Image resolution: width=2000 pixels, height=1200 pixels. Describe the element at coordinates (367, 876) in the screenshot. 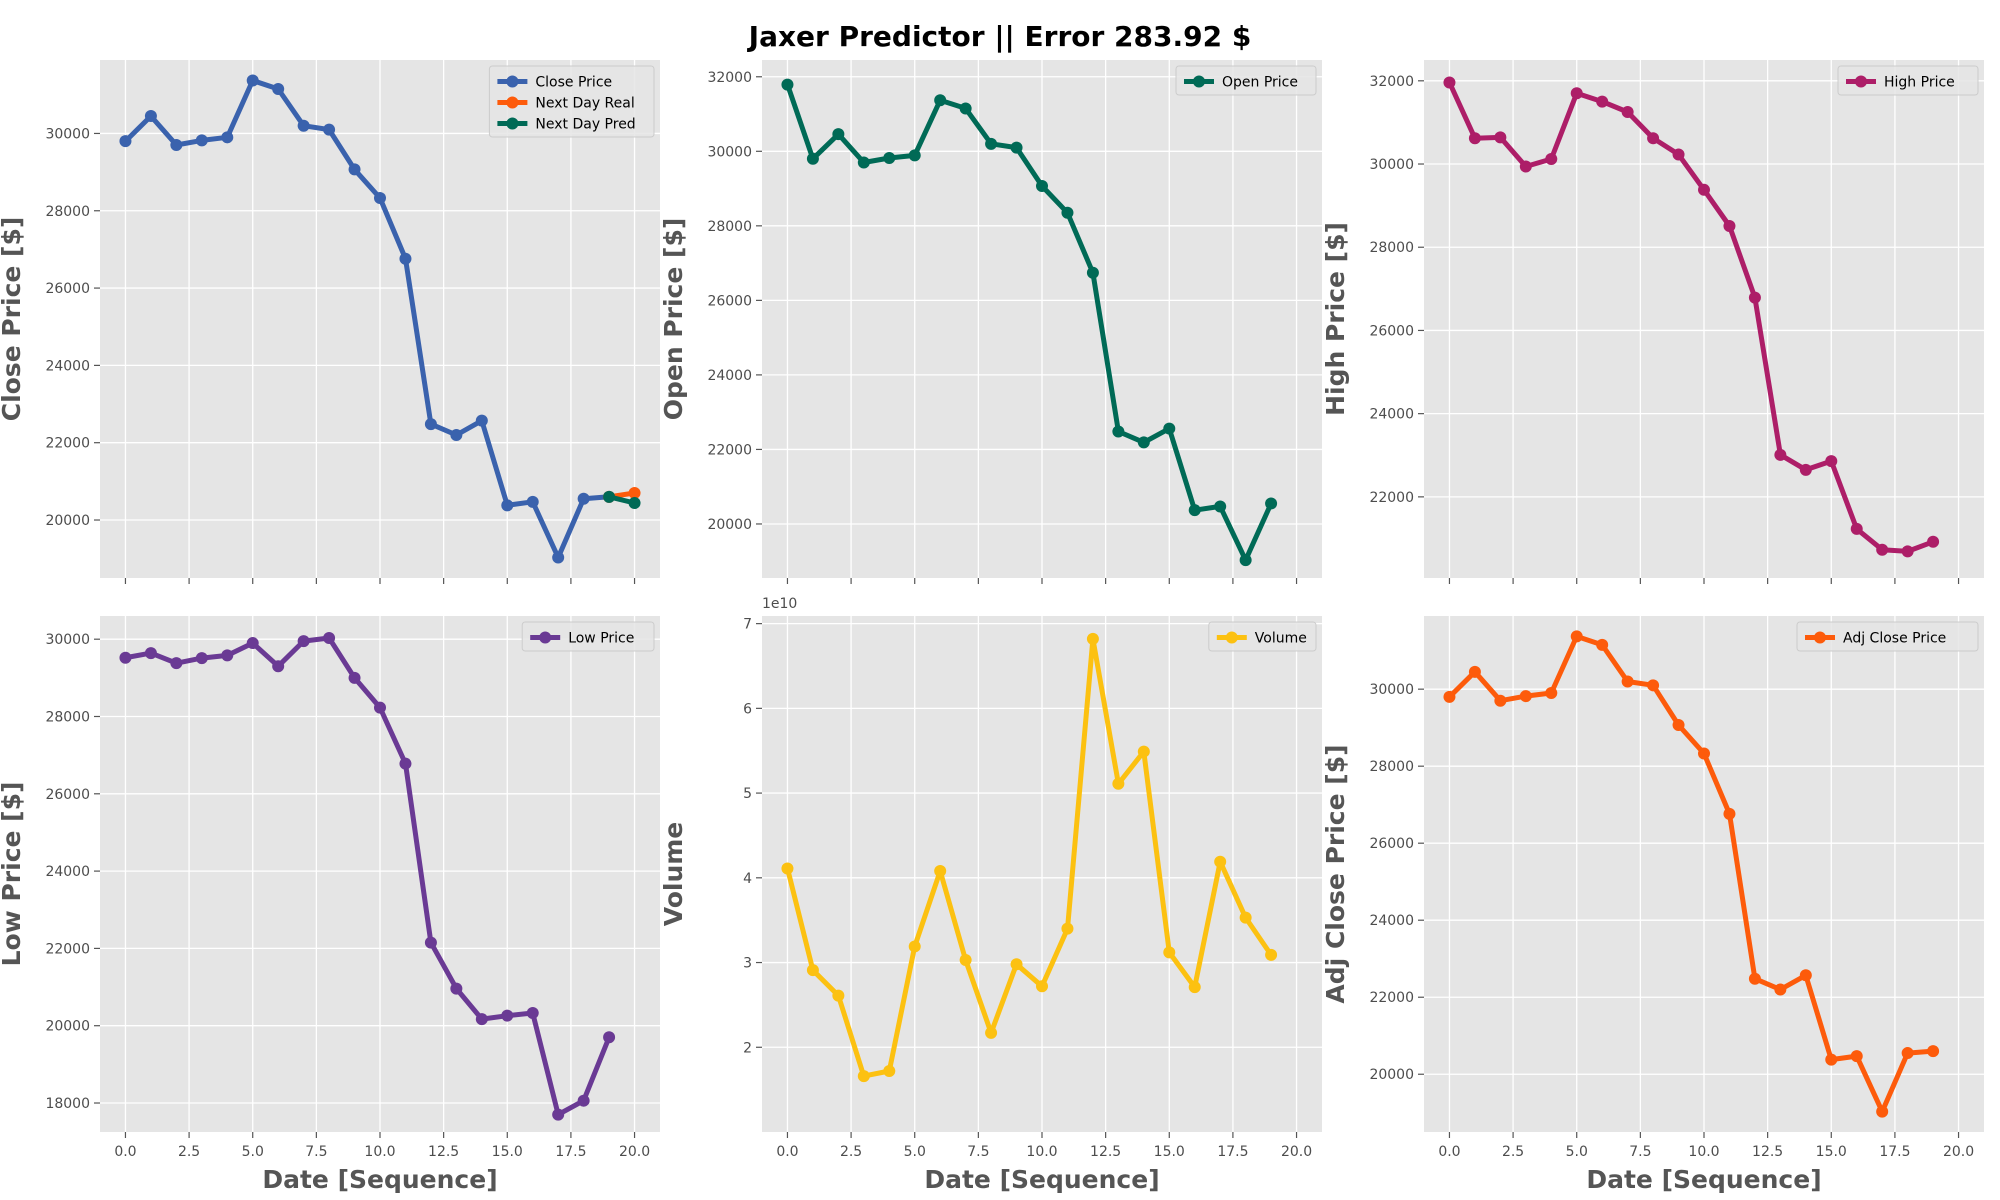

I see `series-low-price` at that location.